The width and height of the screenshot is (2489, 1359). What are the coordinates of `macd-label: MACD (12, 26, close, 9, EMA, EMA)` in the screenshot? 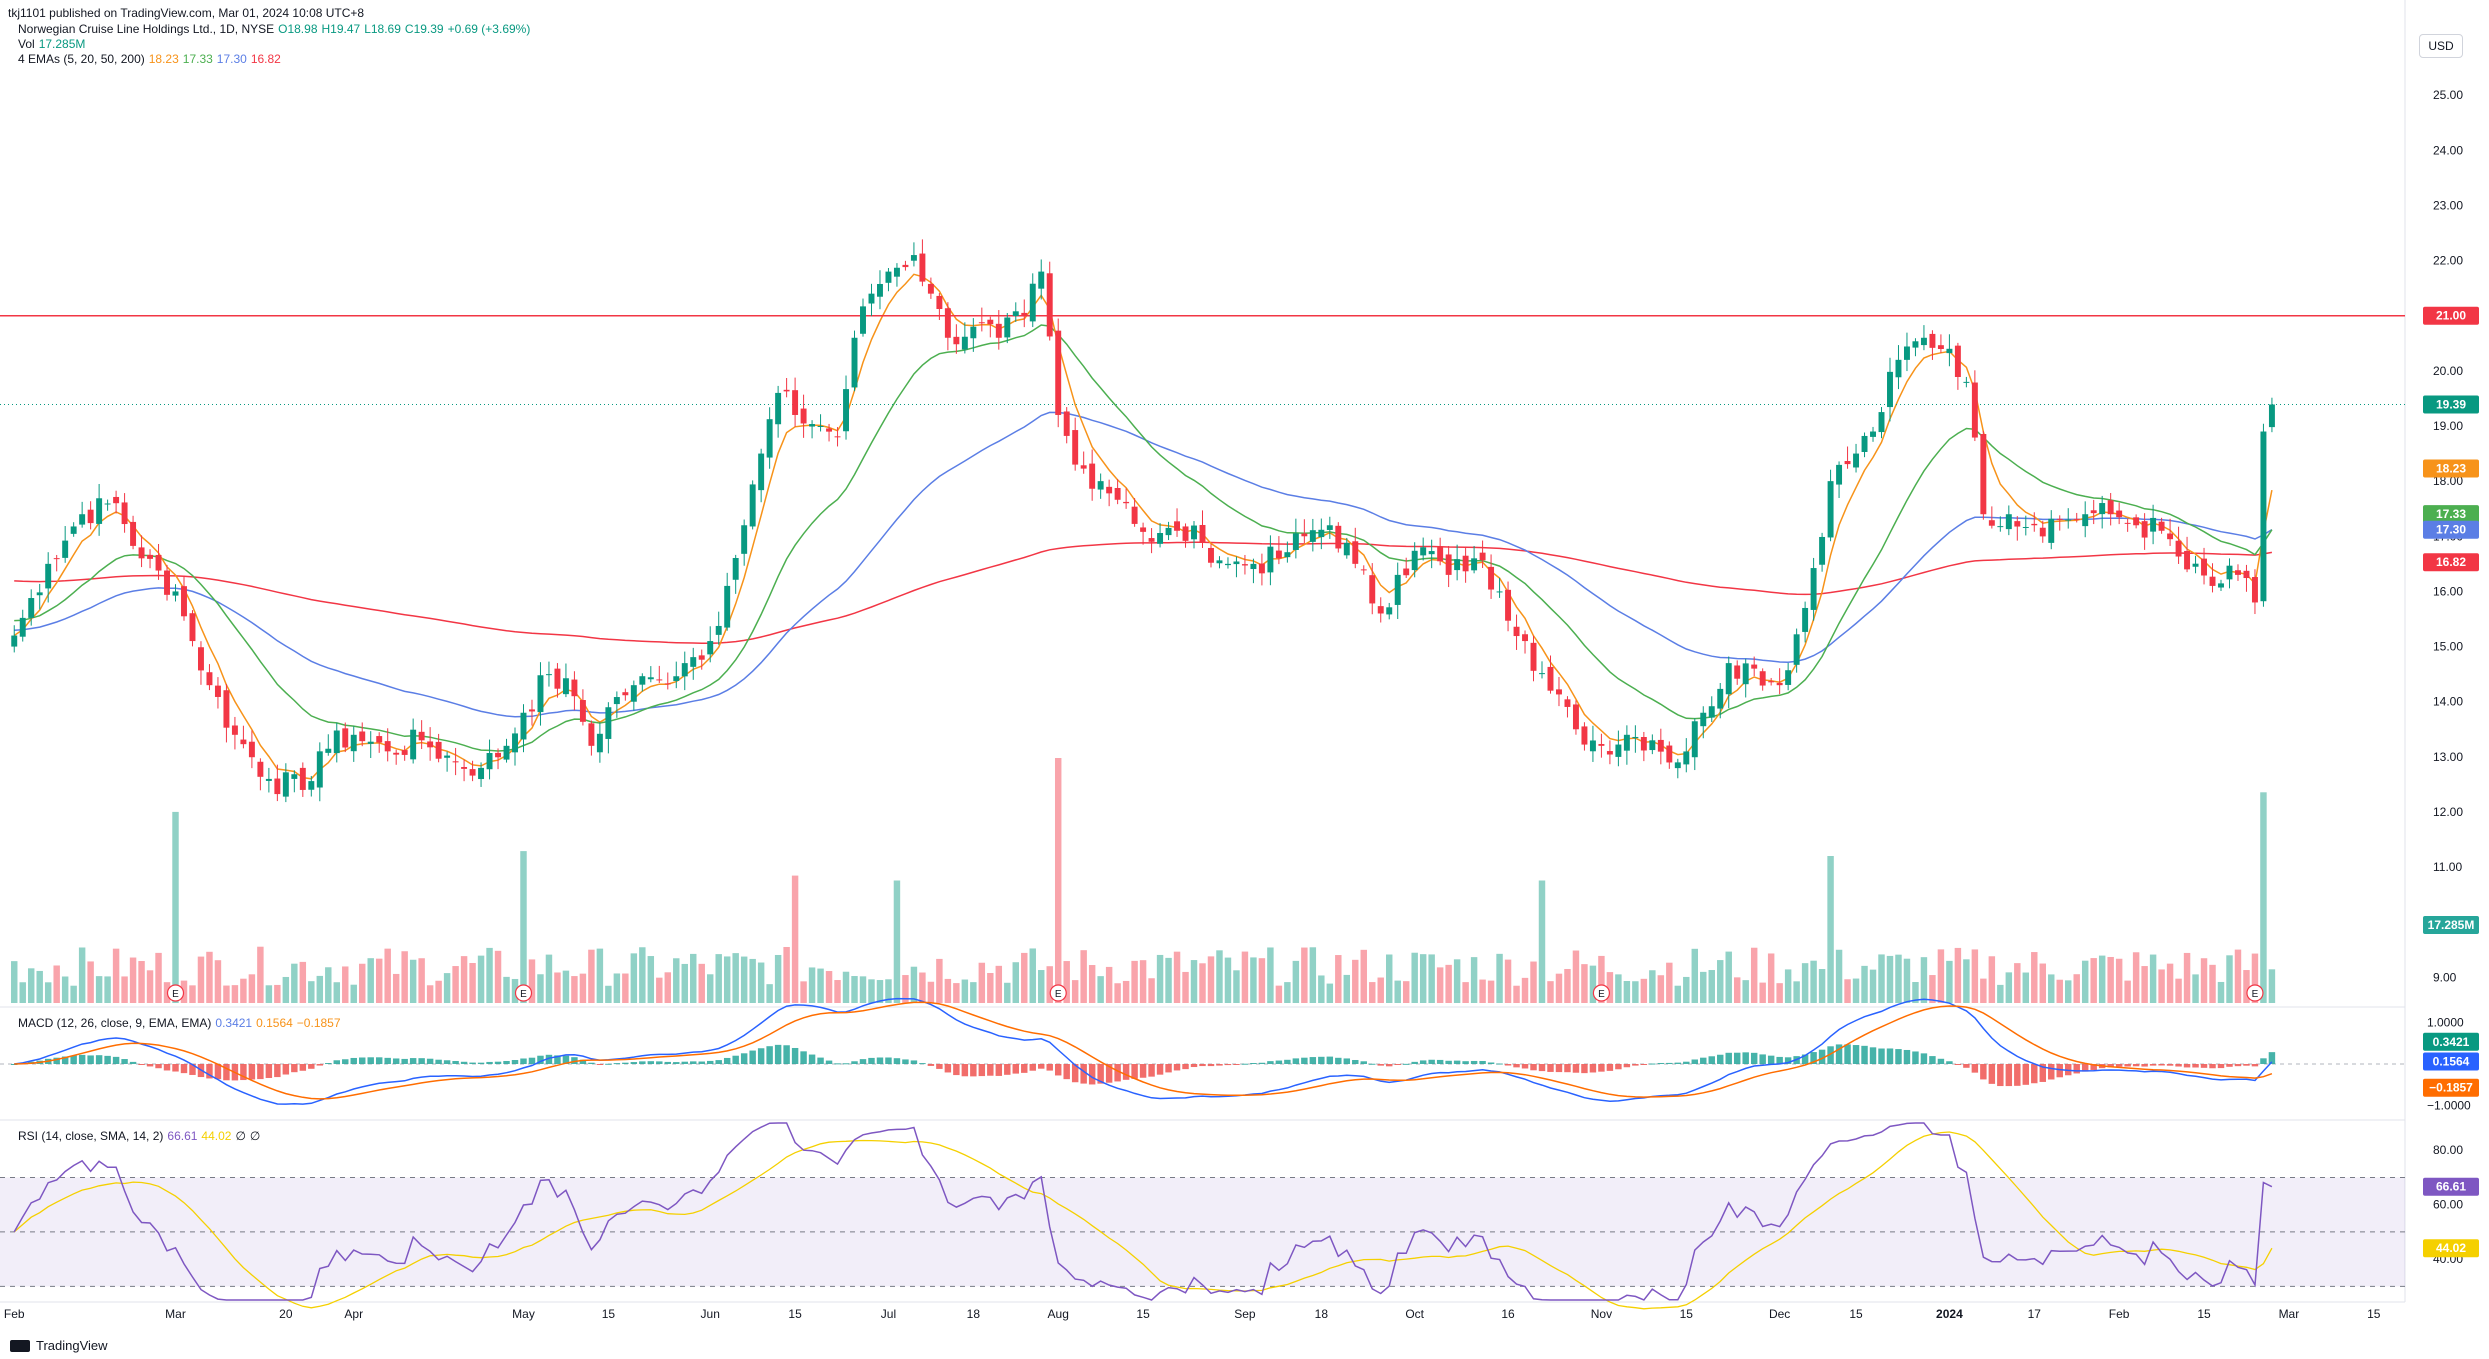 It's located at (115, 1023).